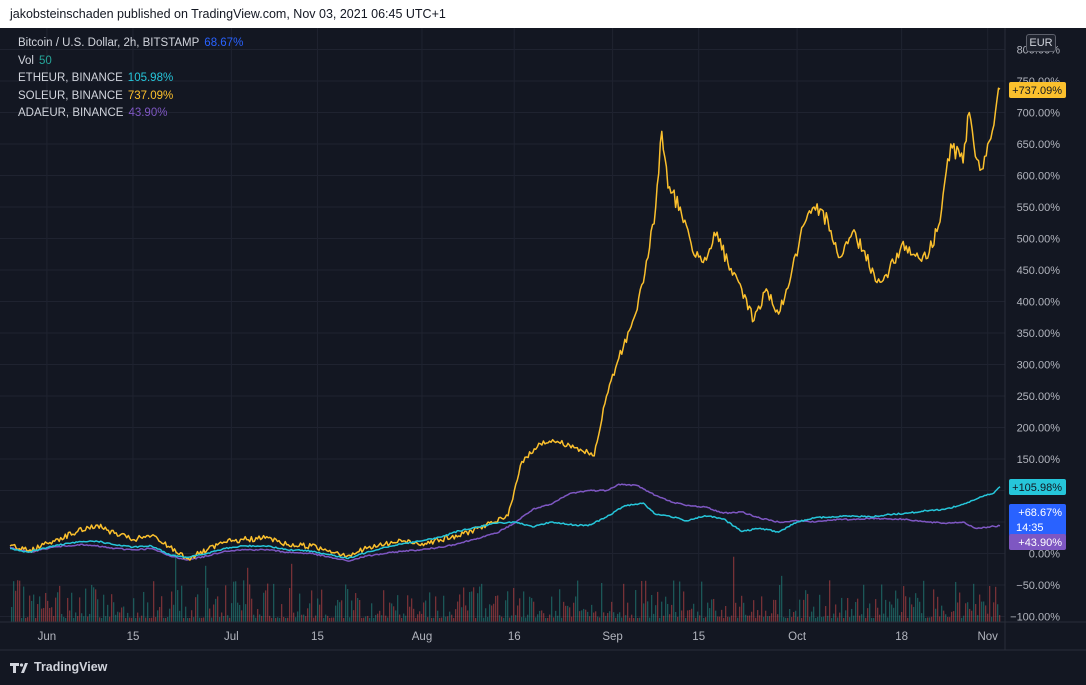 The image size is (1086, 685). I want to click on legend-item-value: 50, so click(45, 60).